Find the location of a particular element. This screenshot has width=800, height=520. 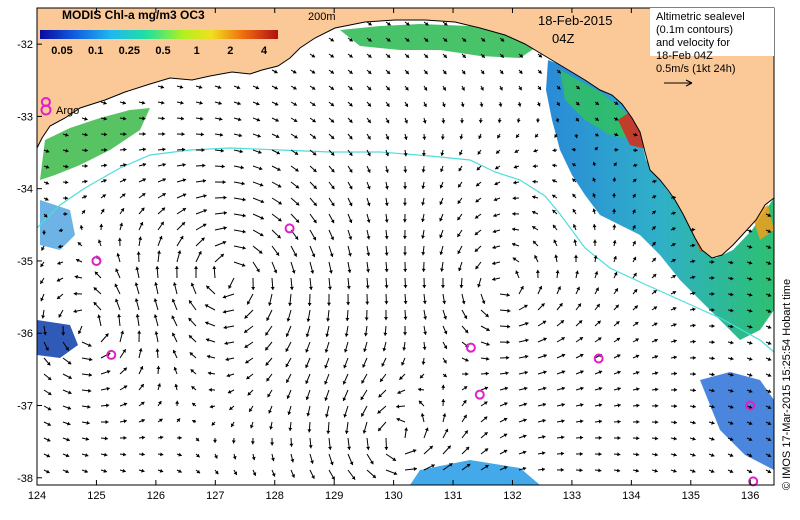

legend-colorbar is located at coordinates (159, 34).